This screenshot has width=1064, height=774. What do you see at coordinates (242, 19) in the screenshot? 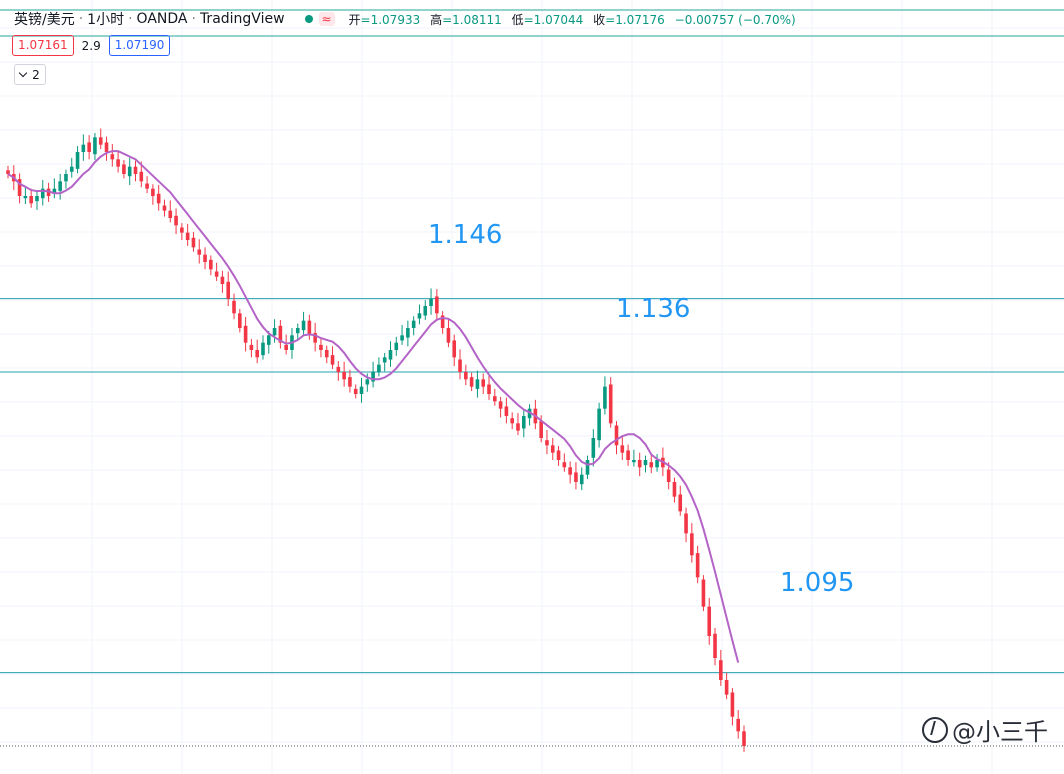
I see `platform-label: TradingView` at bounding box center [242, 19].